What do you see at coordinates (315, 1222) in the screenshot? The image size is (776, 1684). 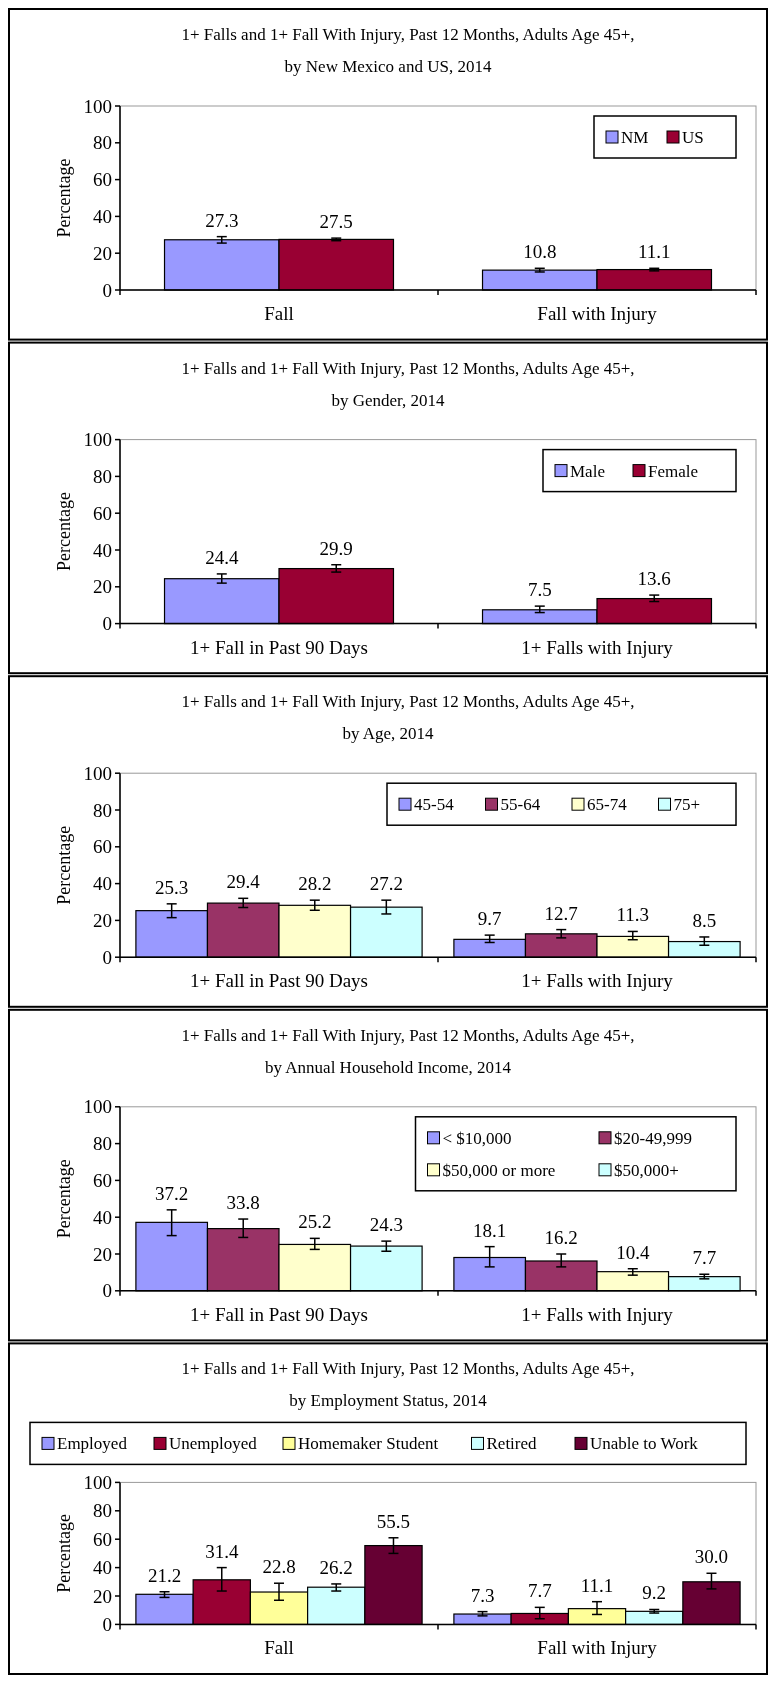 I see `data-label: 25.2` at bounding box center [315, 1222].